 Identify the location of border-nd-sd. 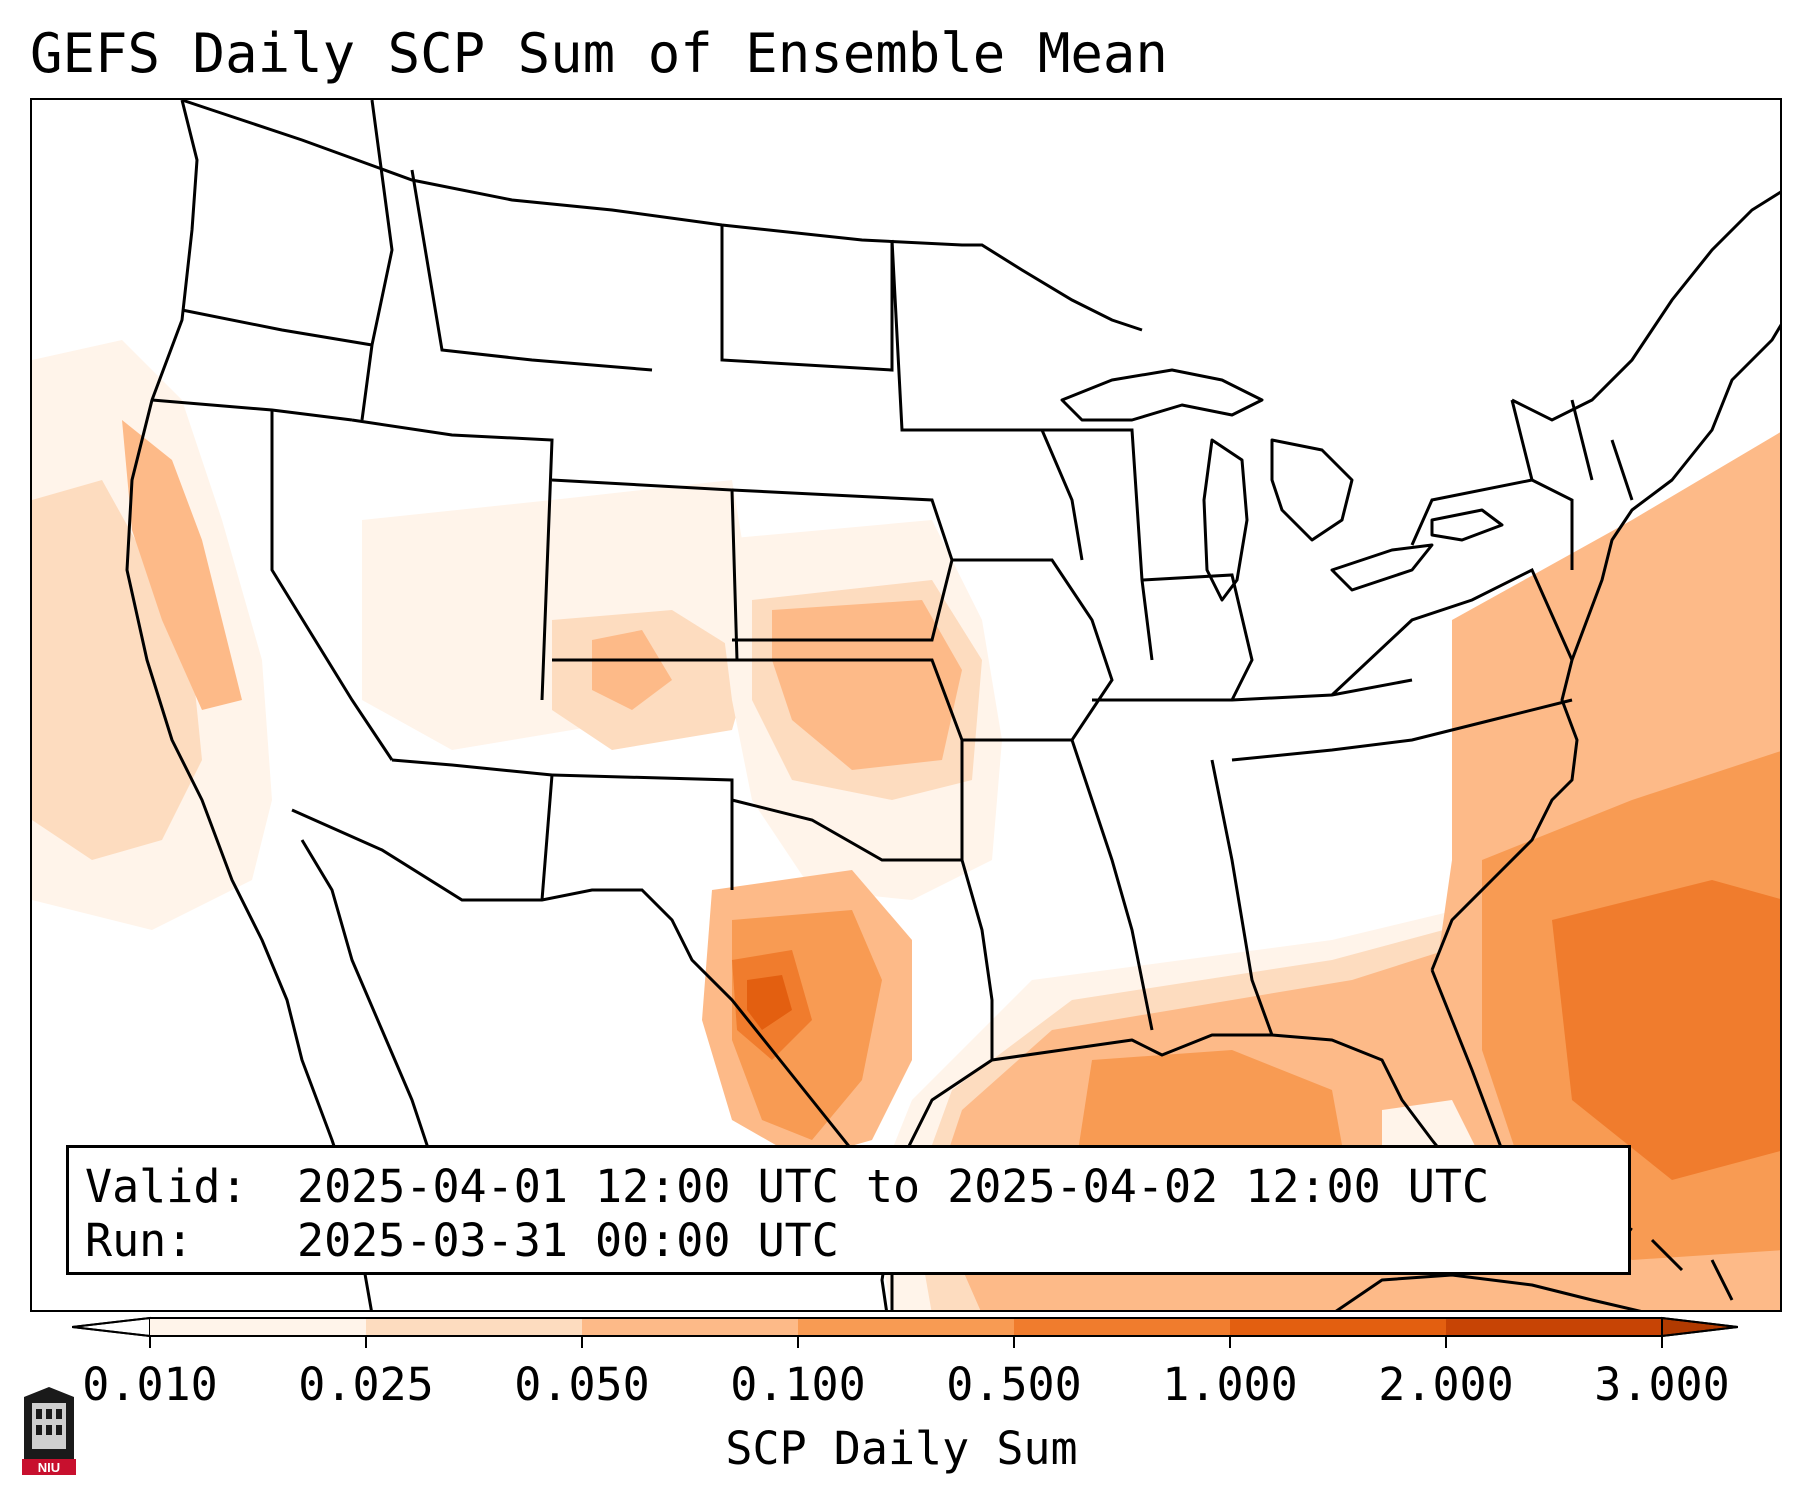
(807, 298).